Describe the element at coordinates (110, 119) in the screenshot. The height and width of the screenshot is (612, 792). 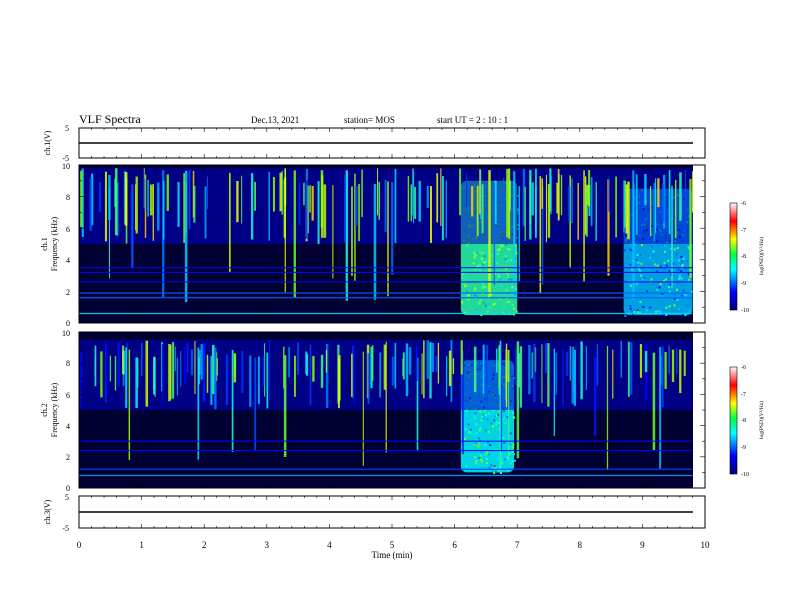
I see `figure-title: VLF Spectra` at that location.